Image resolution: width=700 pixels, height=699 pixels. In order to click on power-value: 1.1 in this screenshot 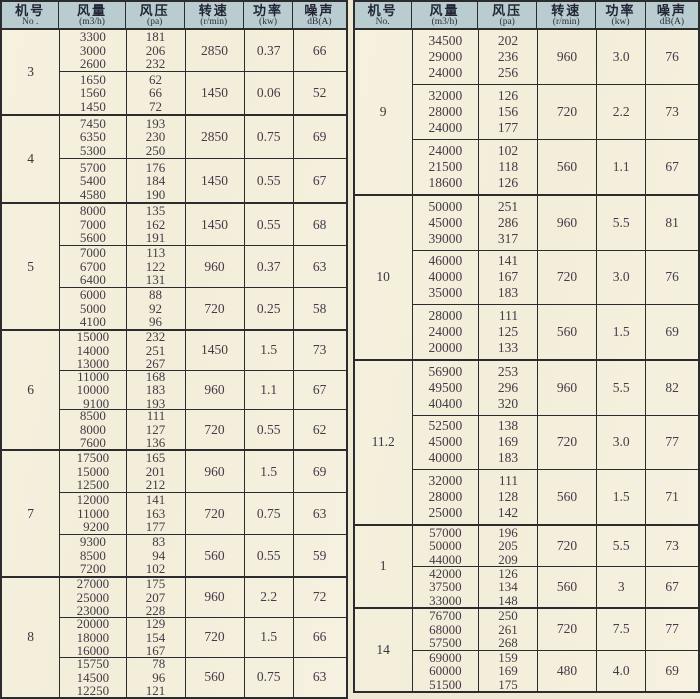, I will do `click(621, 166)`.